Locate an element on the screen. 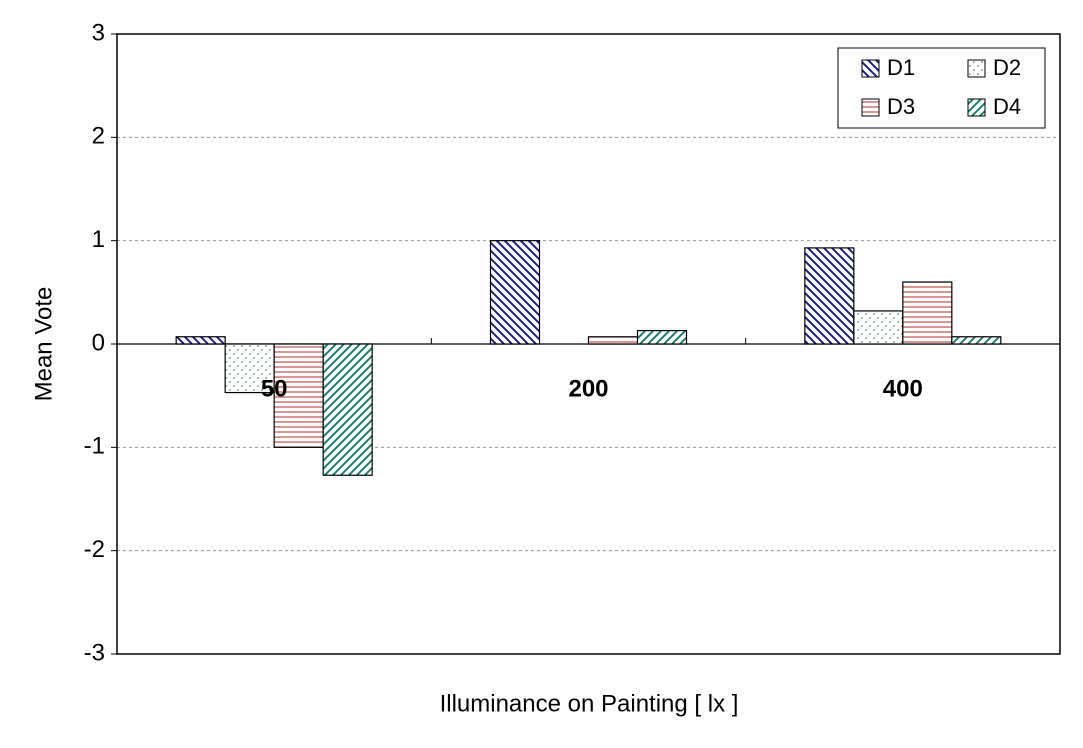 Image resolution: width=1083 pixels, height=748 pixels. x-tick-label: 200 is located at coordinates (588, 388).